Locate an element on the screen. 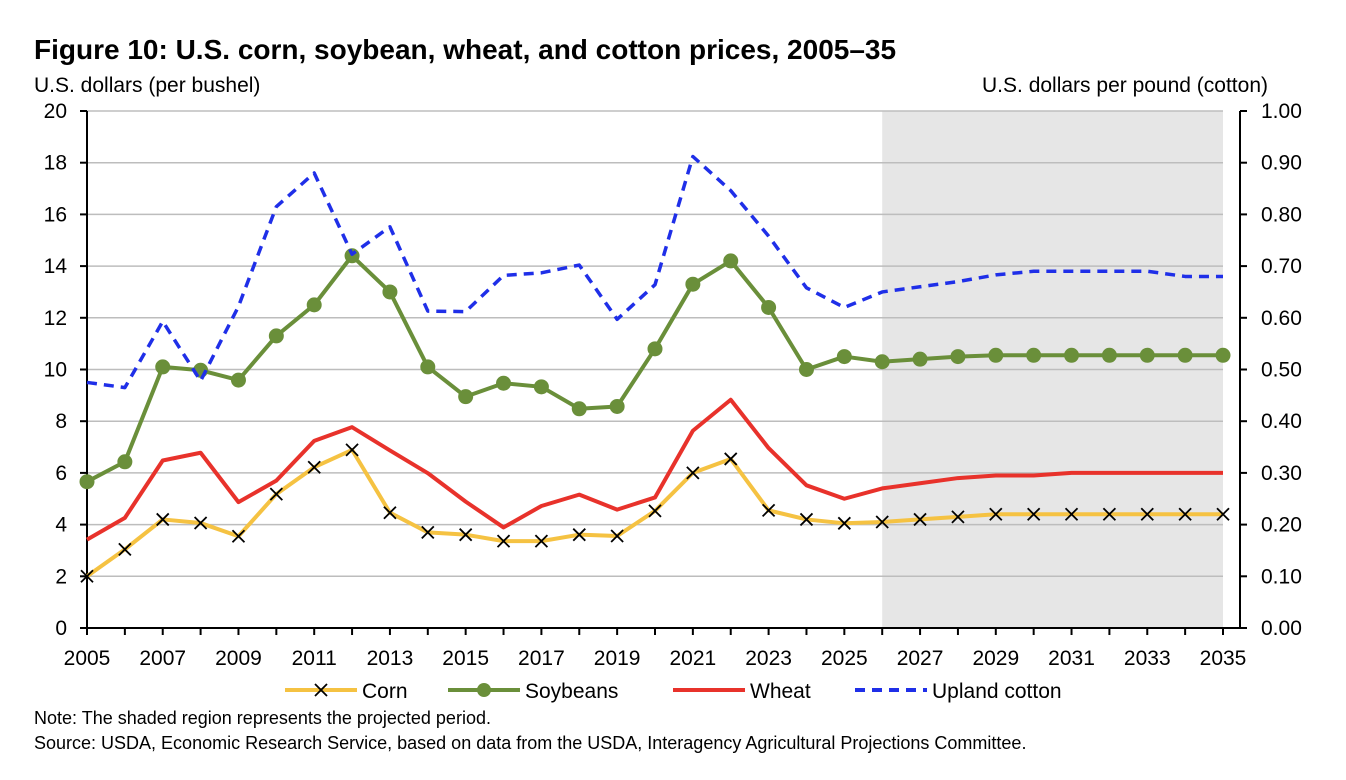 The height and width of the screenshot is (780, 1346). legend-marker-soybeans is located at coordinates (484, 690).